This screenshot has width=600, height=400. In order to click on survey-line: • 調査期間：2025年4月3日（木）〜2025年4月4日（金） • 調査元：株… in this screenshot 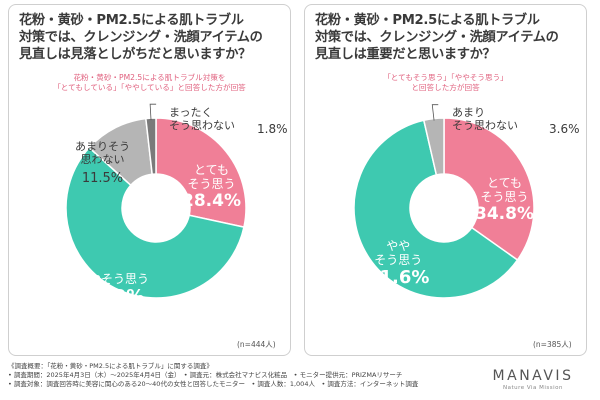, I will do `click(205, 375)`.